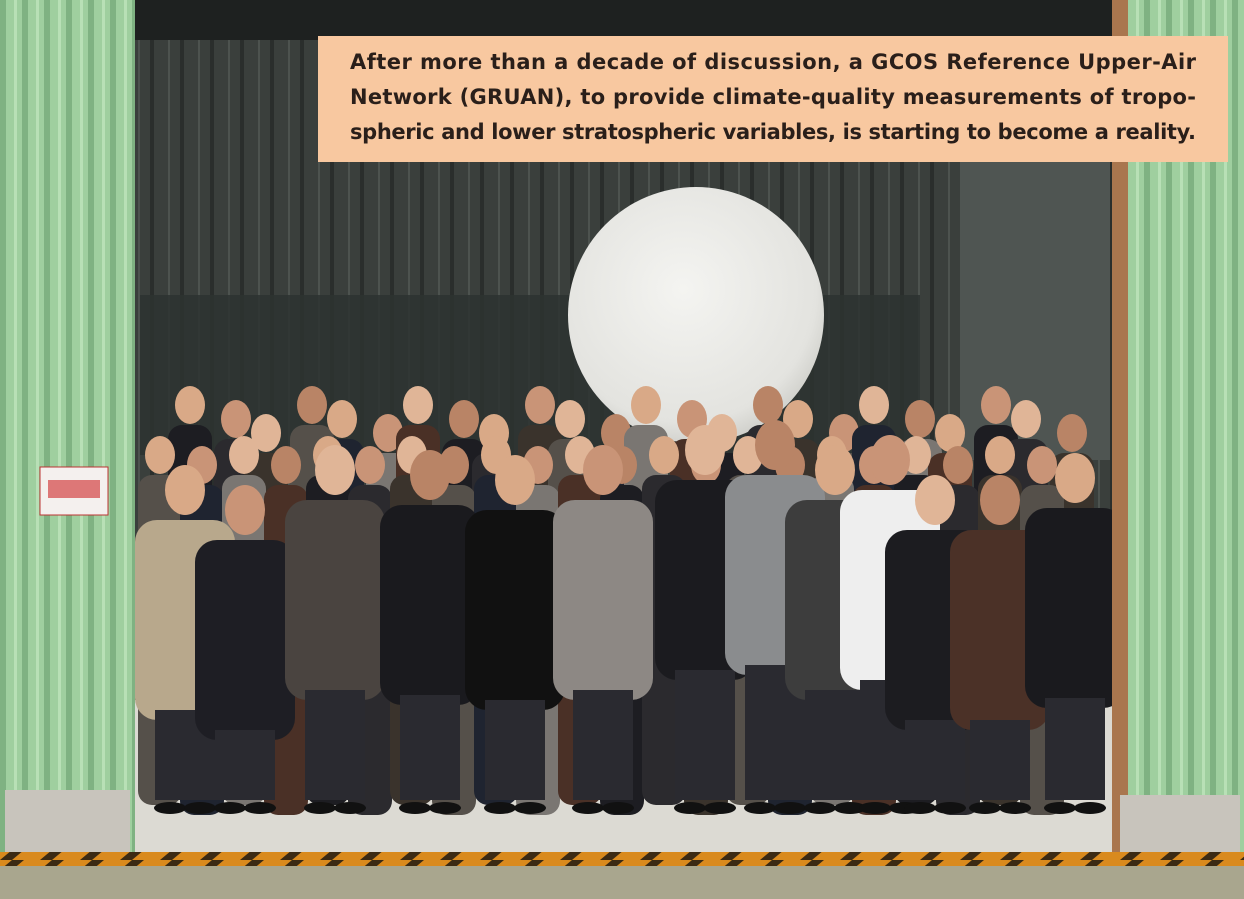 The image size is (1244, 899). Describe the element at coordinates (1180, 827) in the screenshot. I see `right-wall-base` at that location.